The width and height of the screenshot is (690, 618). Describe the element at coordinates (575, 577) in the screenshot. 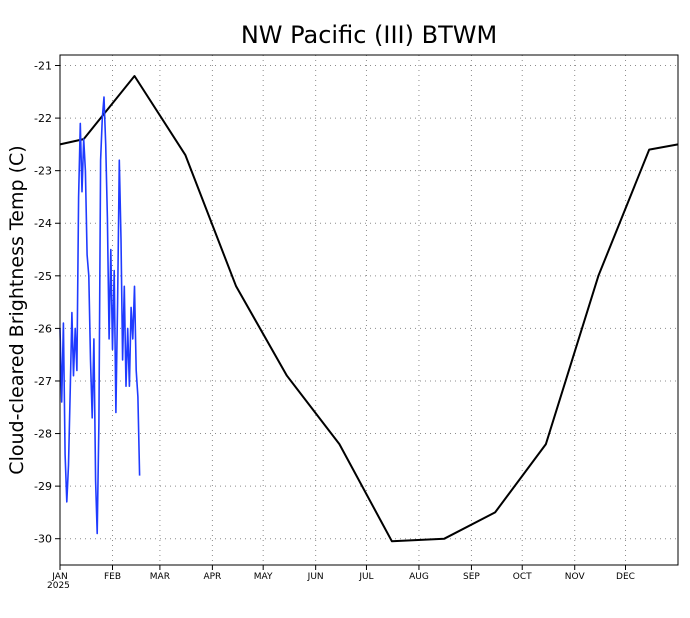

I see `x-tick-label: NOV` at that location.